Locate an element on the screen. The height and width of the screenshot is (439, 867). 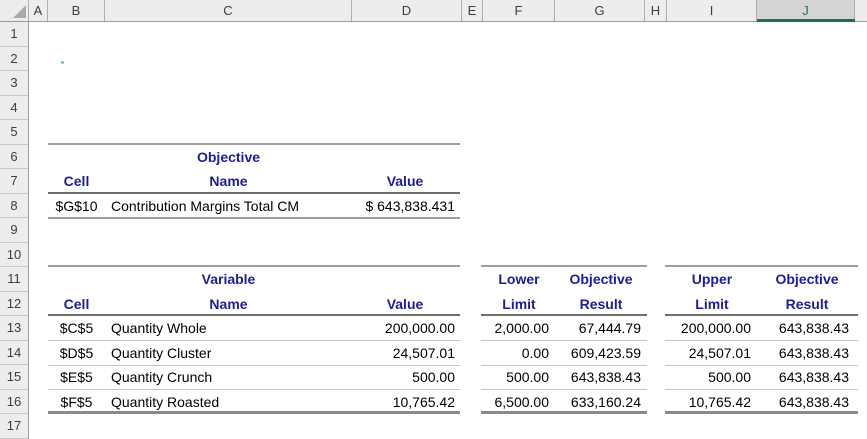
row-header: 17 is located at coordinates (14, 426).